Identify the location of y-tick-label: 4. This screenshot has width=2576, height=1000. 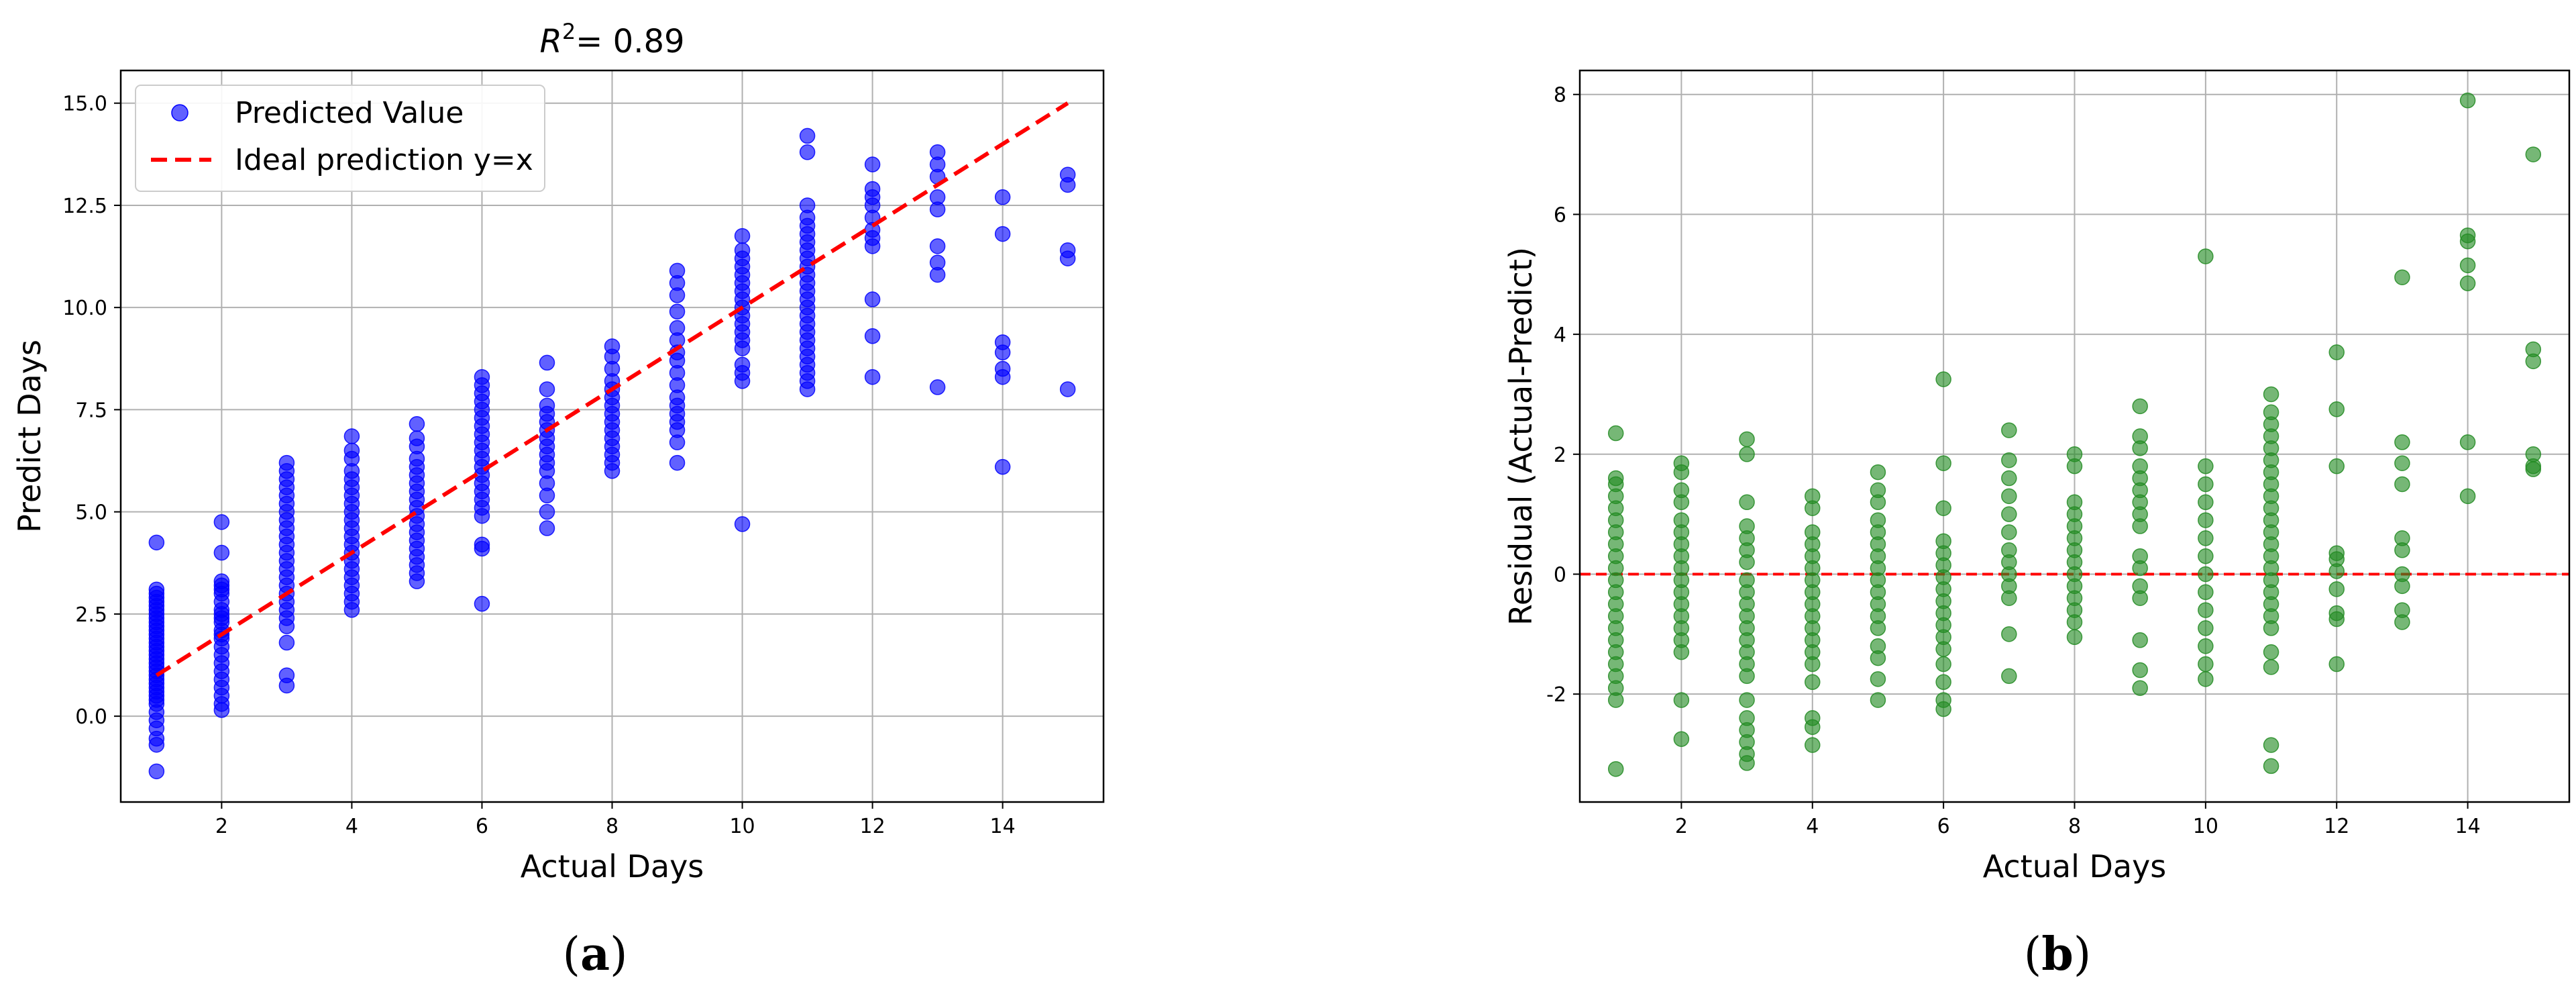
(1560, 335).